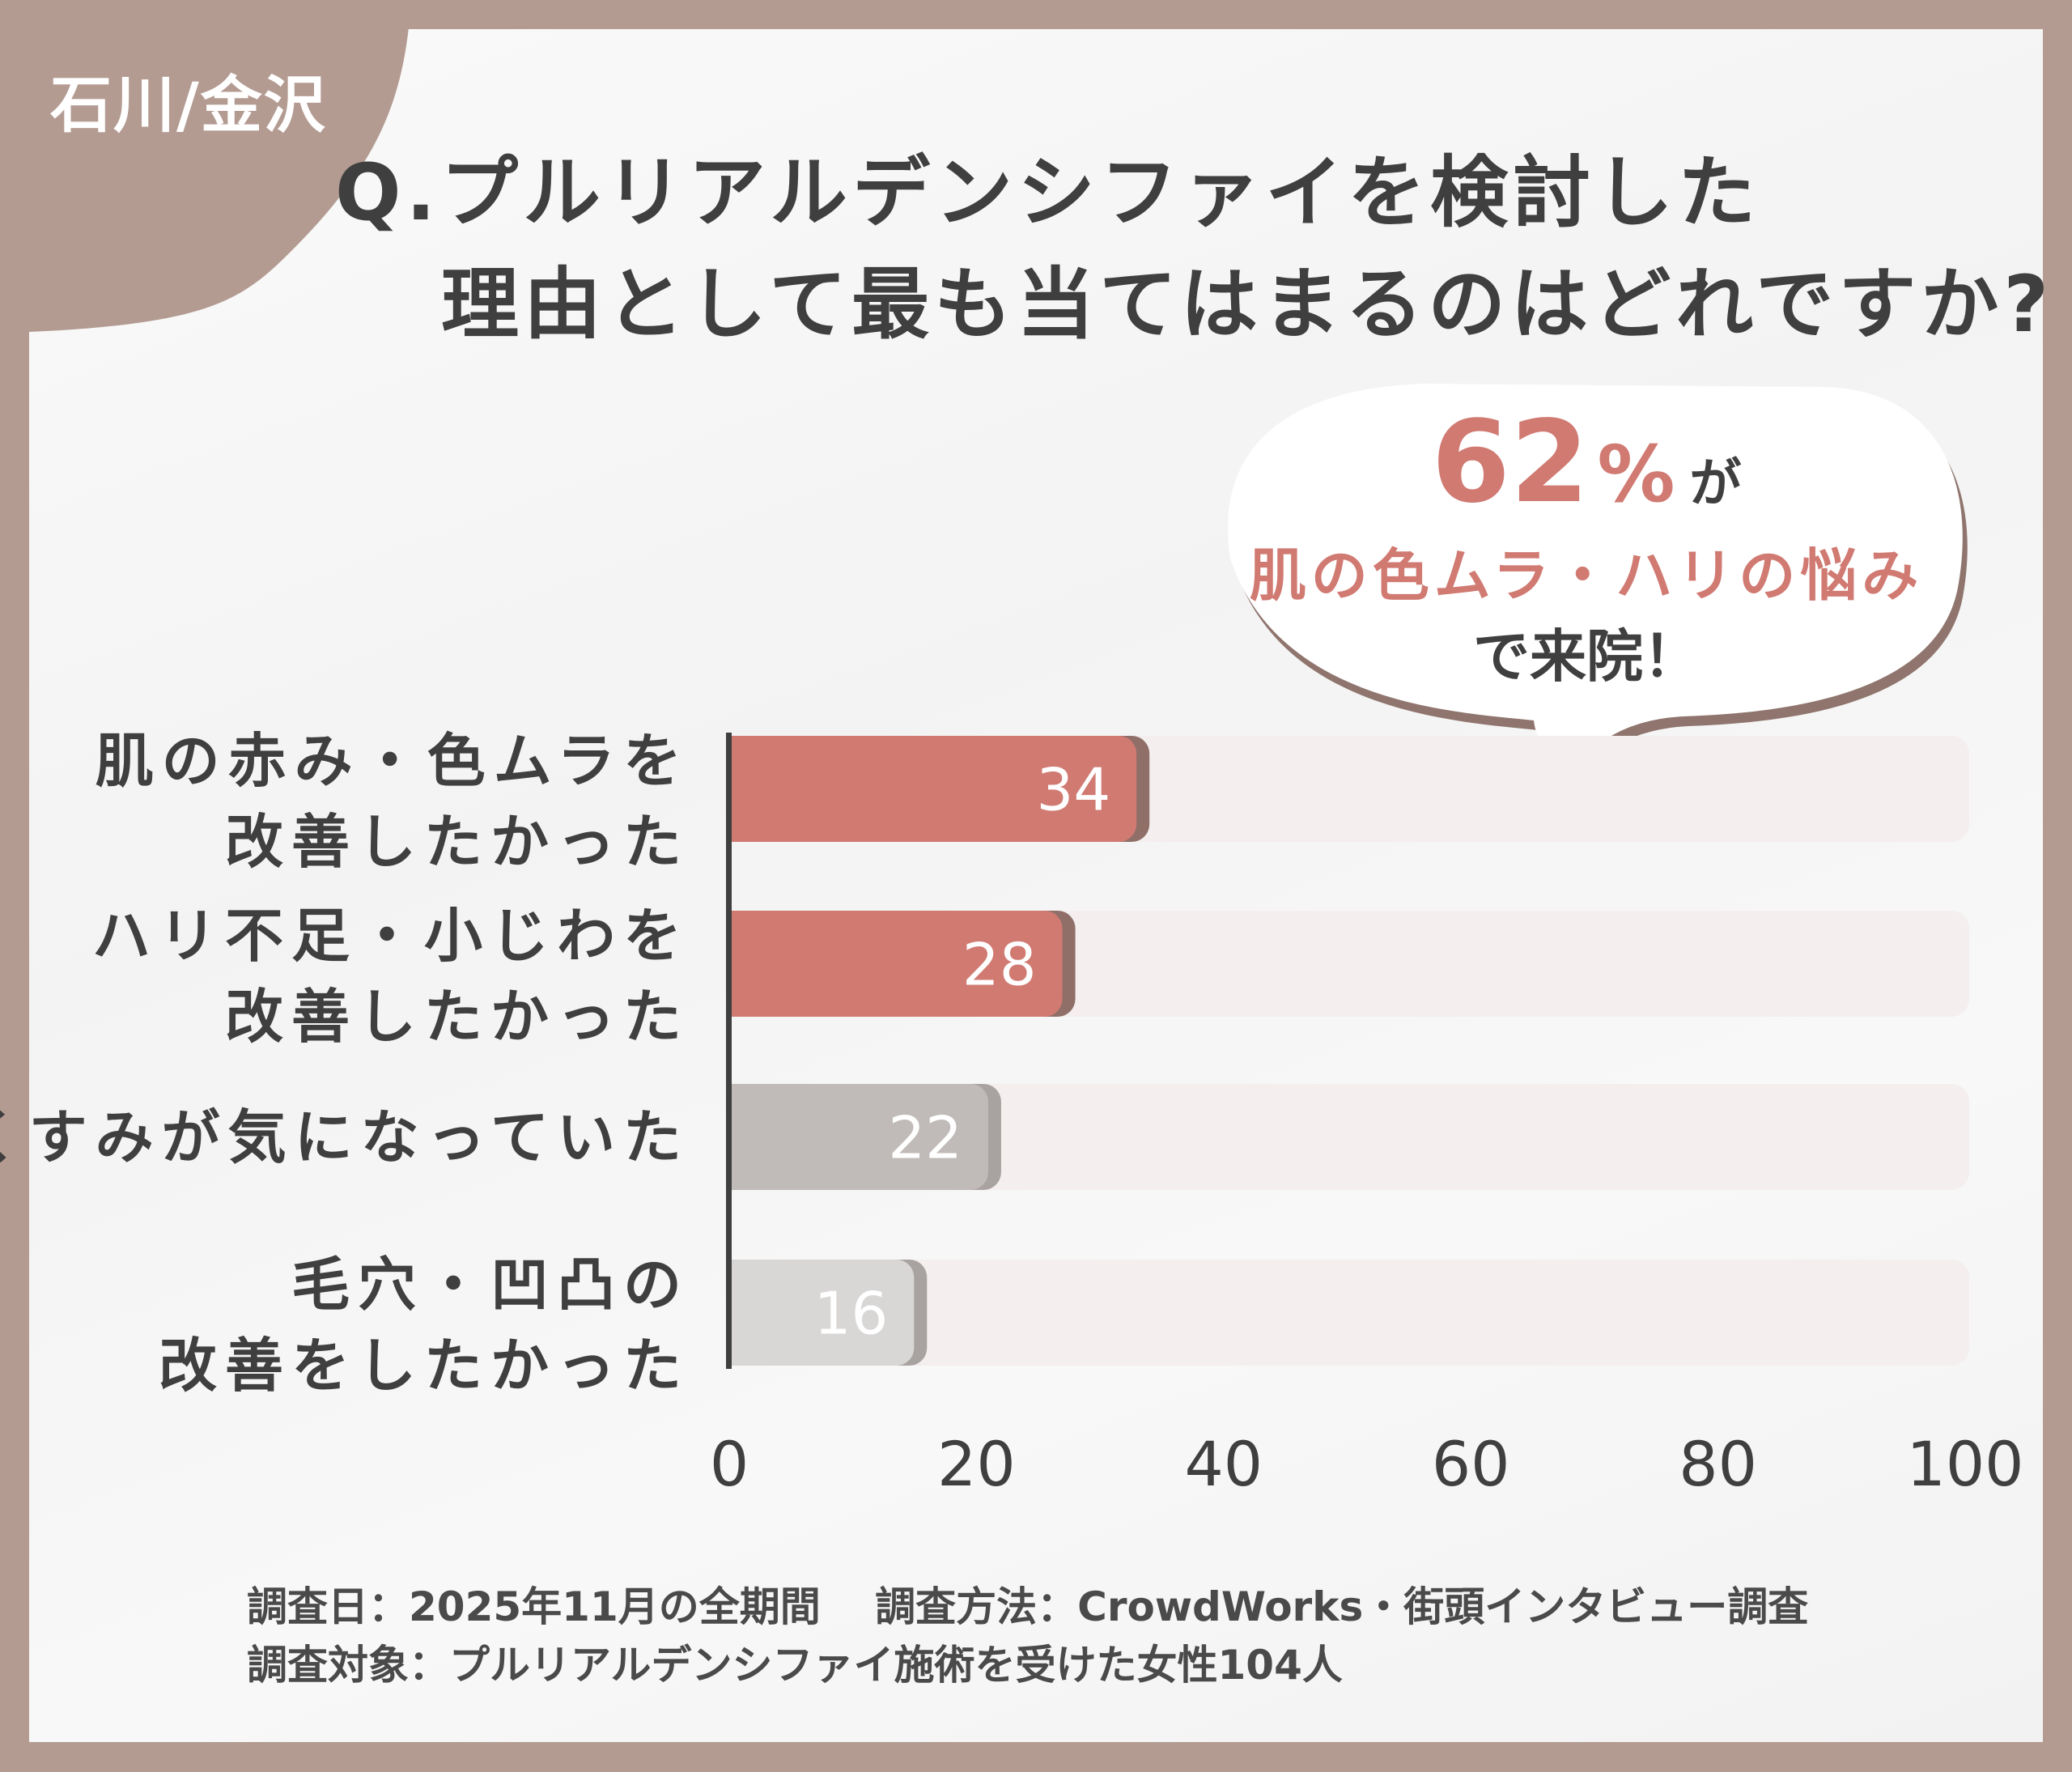 This screenshot has height=1772, width=2072. What do you see at coordinates (1247, 304) in the screenshot?
I see `title-line-2: 理由として最も当てはまるのはどれですか?` at bounding box center [1247, 304].